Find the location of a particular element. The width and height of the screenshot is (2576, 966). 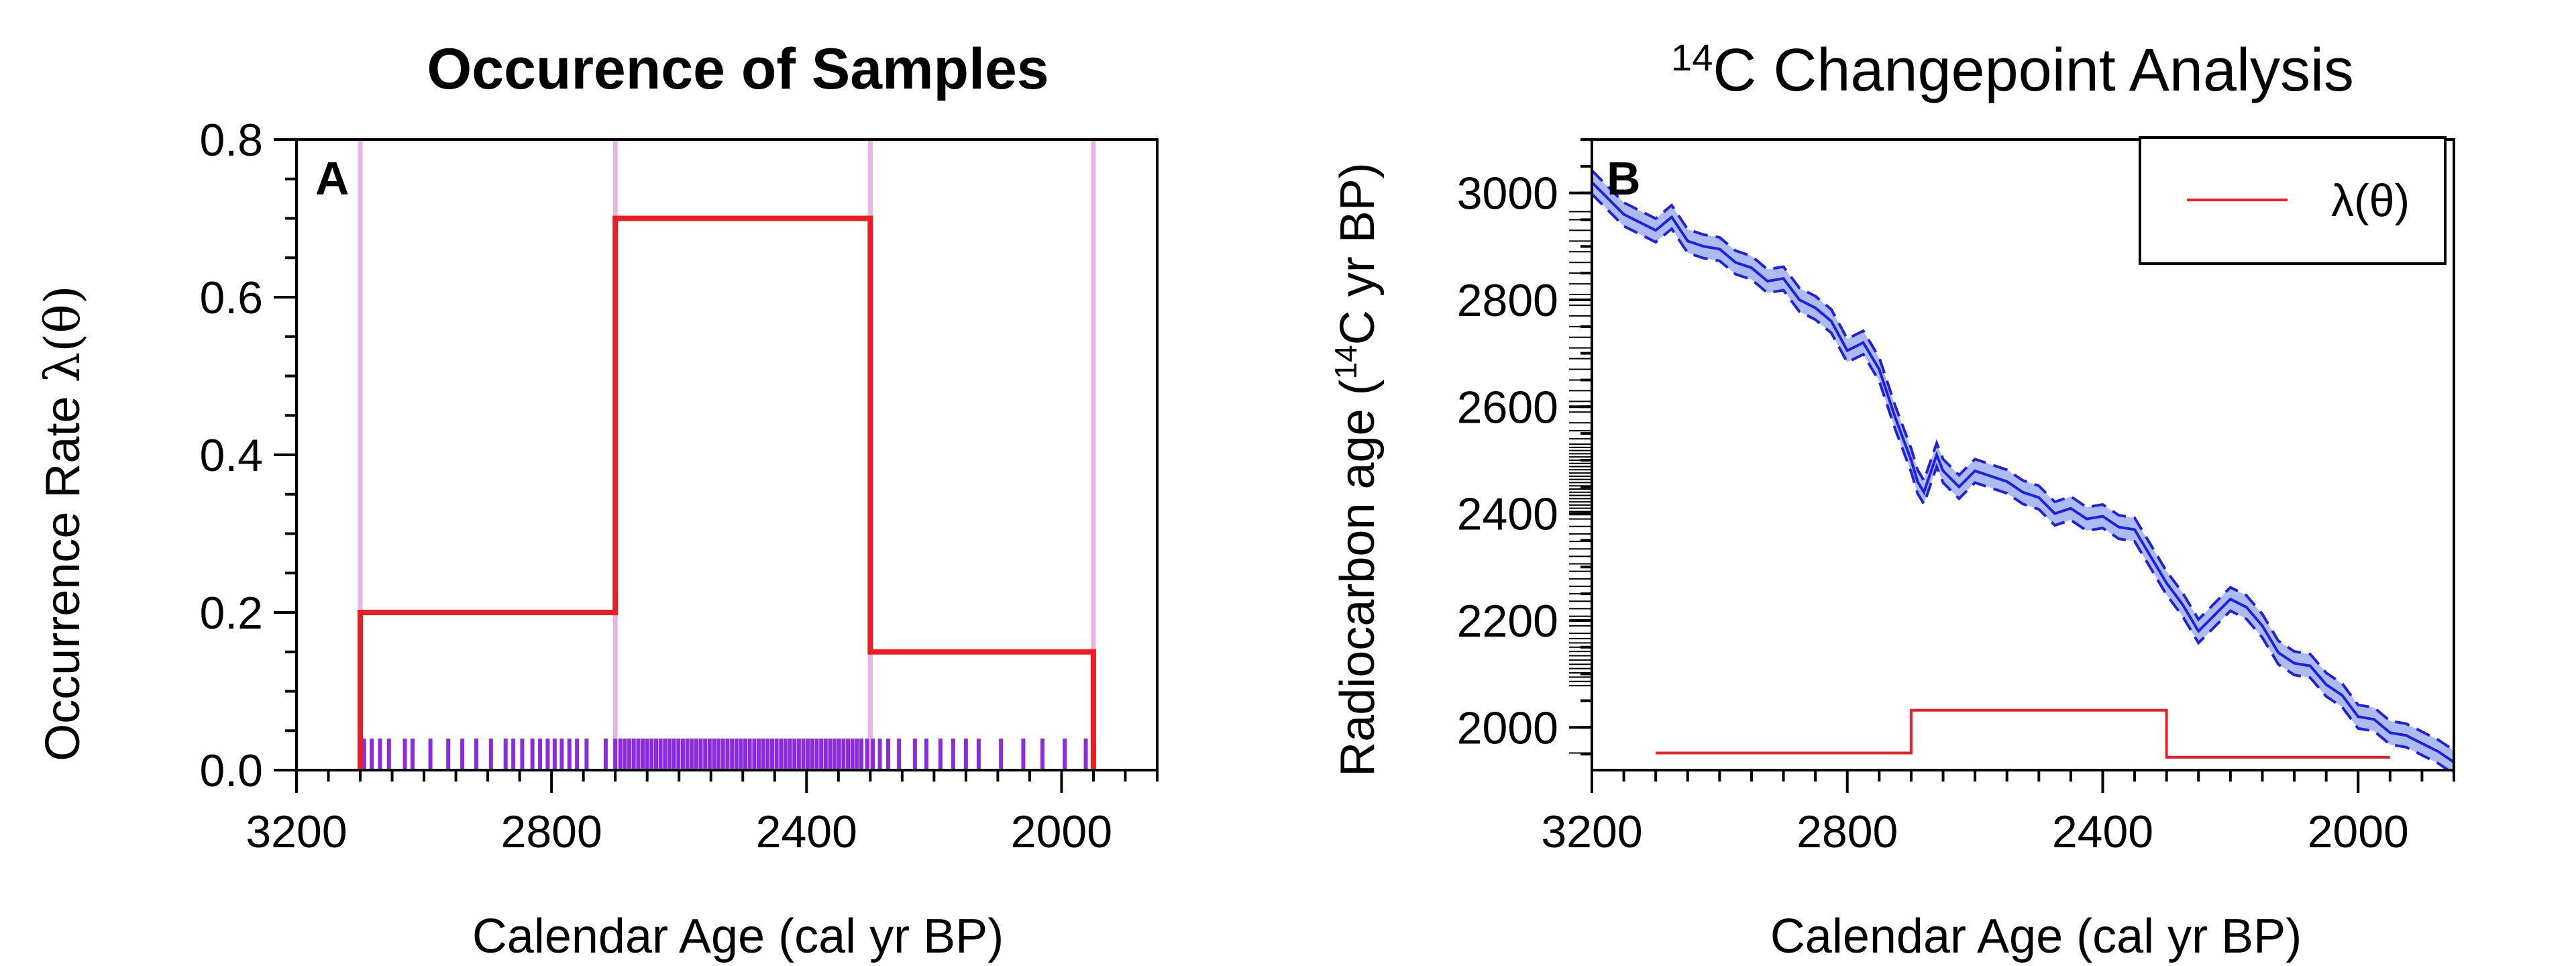

panel-a-y-axis-label: Occurrence Rate λ(θ) is located at coordinates (62, 523).